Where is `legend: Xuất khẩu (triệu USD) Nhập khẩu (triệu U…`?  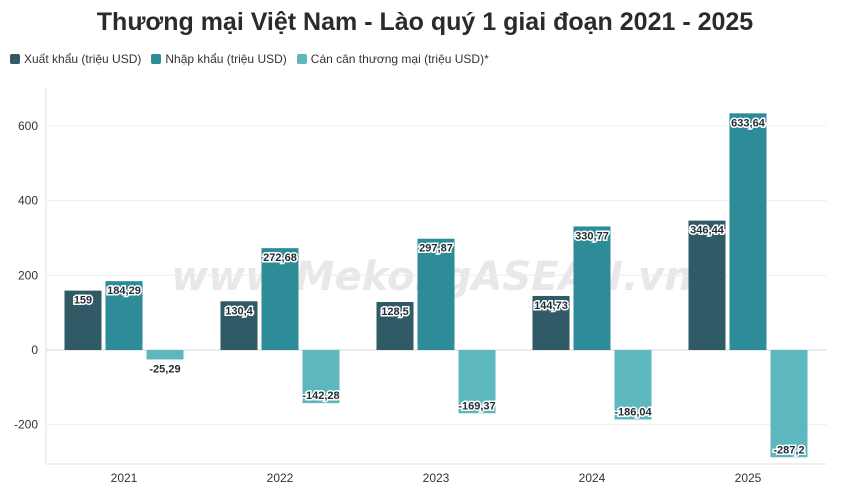 legend: Xuất khẩu (triệu USD) Nhập khẩu (triệu U… is located at coordinates (254, 59).